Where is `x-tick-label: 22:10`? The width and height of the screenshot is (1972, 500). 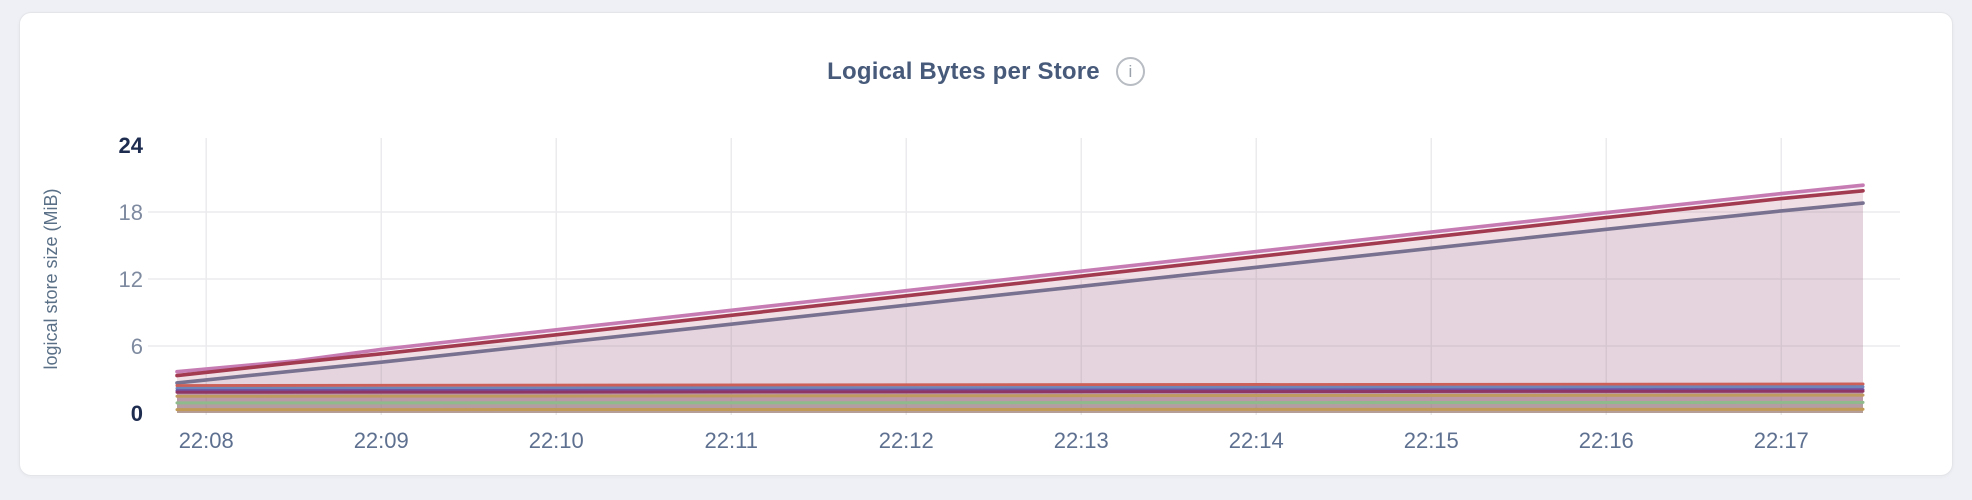
x-tick-label: 22:10 is located at coordinates (556, 440).